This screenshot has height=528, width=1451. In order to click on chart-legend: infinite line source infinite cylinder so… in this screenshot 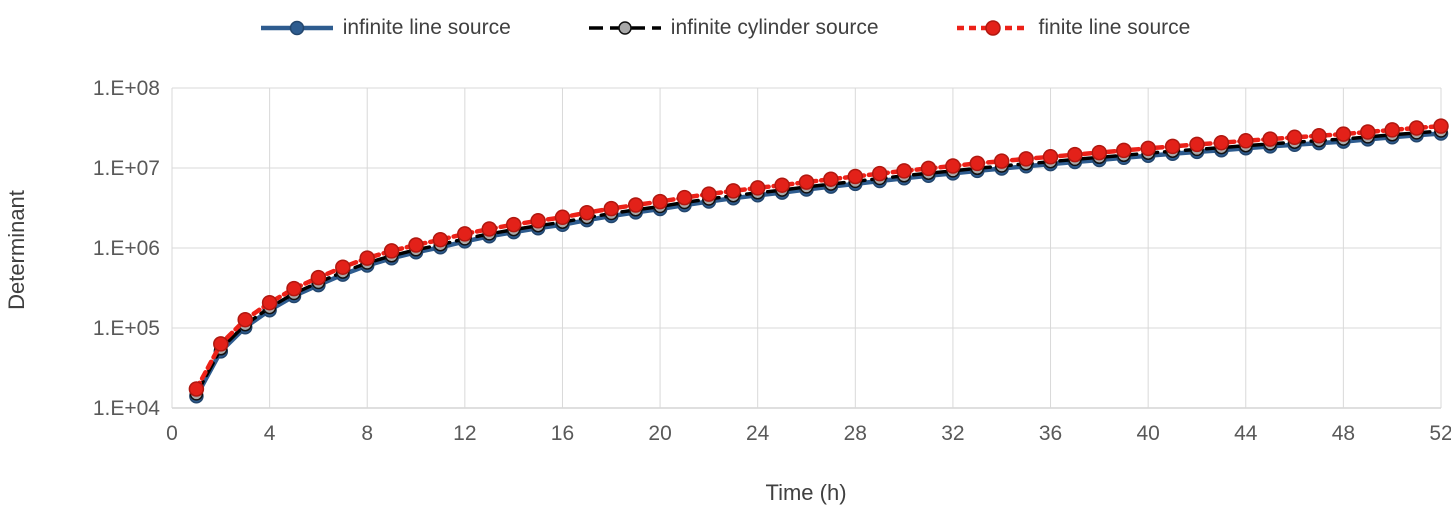, I will do `click(725, 28)`.